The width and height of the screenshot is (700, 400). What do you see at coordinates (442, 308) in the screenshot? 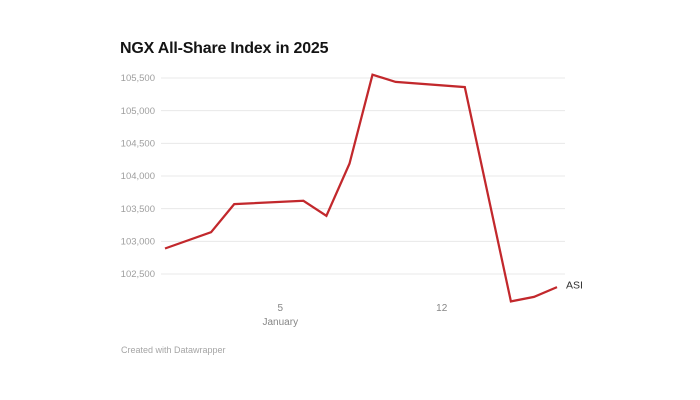
I see `x-axis-tick-label: 12` at bounding box center [442, 308].